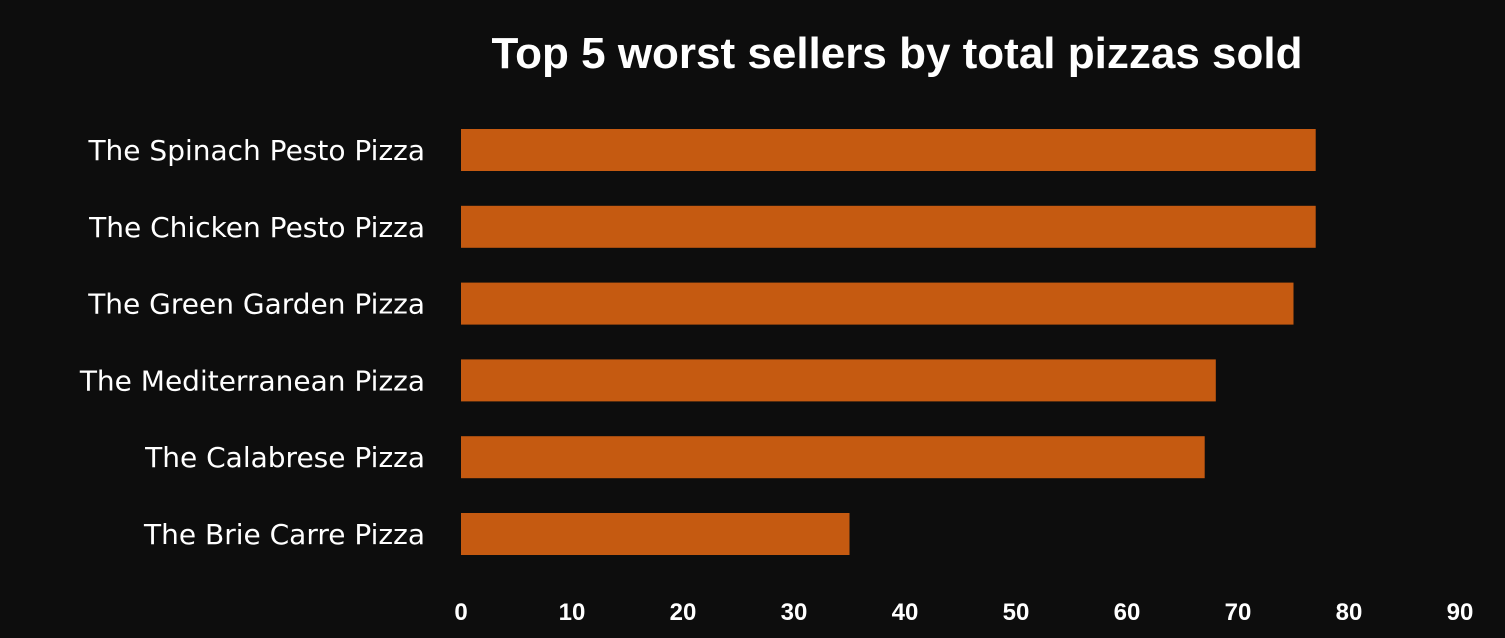 This screenshot has height=638, width=1505. What do you see at coordinates (905, 612) in the screenshot?
I see `x-tick-label: 40` at bounding box center [905, 612].